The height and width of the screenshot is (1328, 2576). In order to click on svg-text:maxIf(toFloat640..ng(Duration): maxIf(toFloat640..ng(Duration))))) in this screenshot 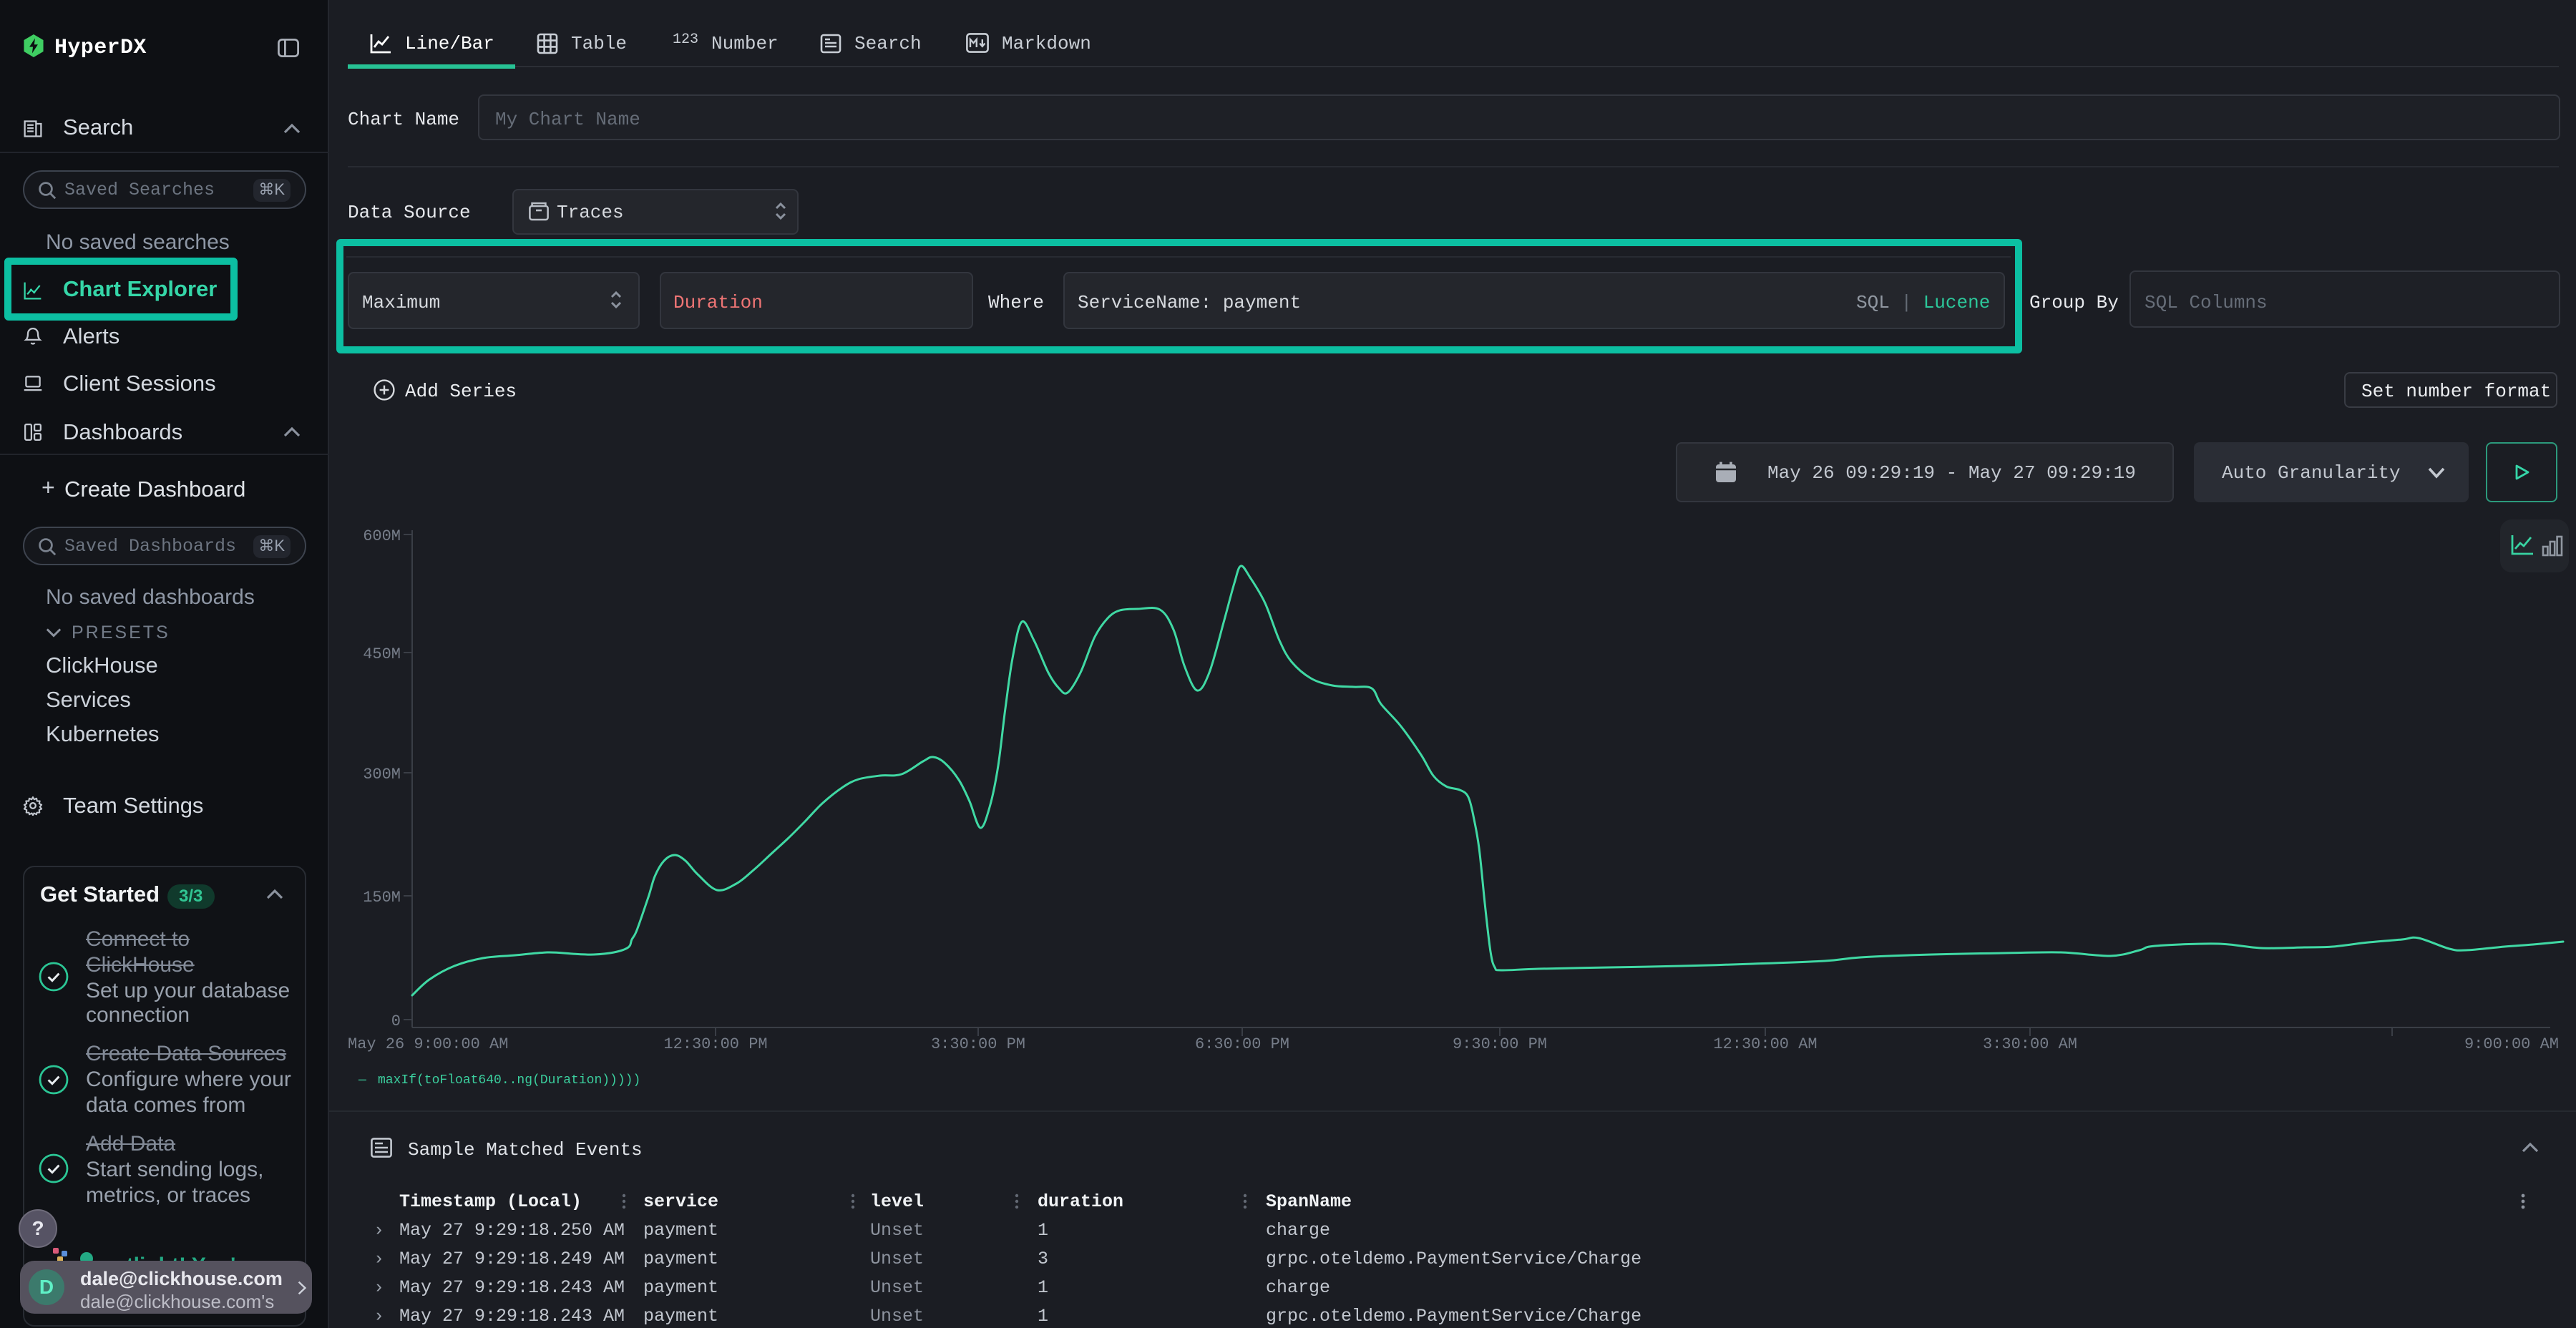, I will do `click(509, 1080)`.